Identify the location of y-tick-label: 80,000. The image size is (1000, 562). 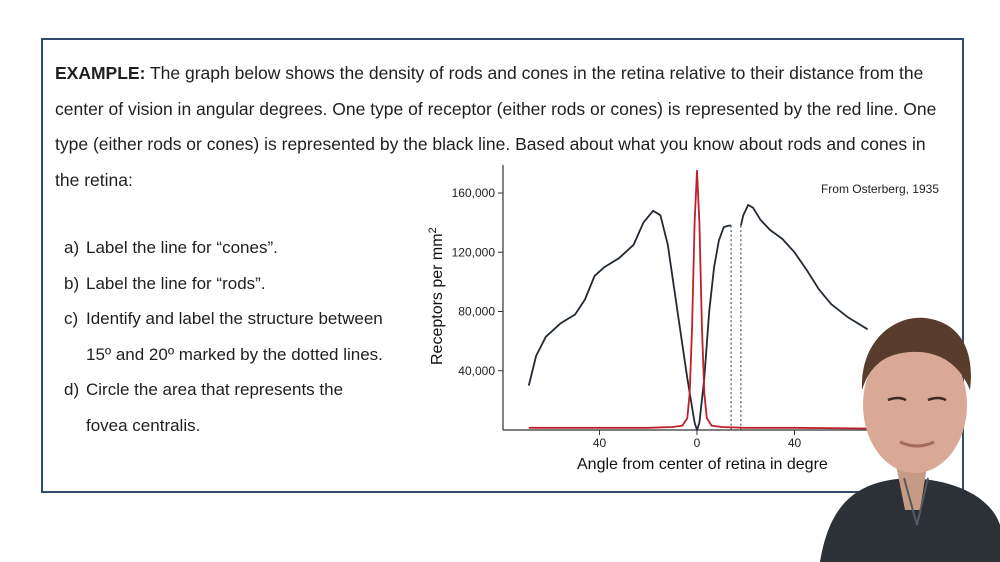
(476, 312).